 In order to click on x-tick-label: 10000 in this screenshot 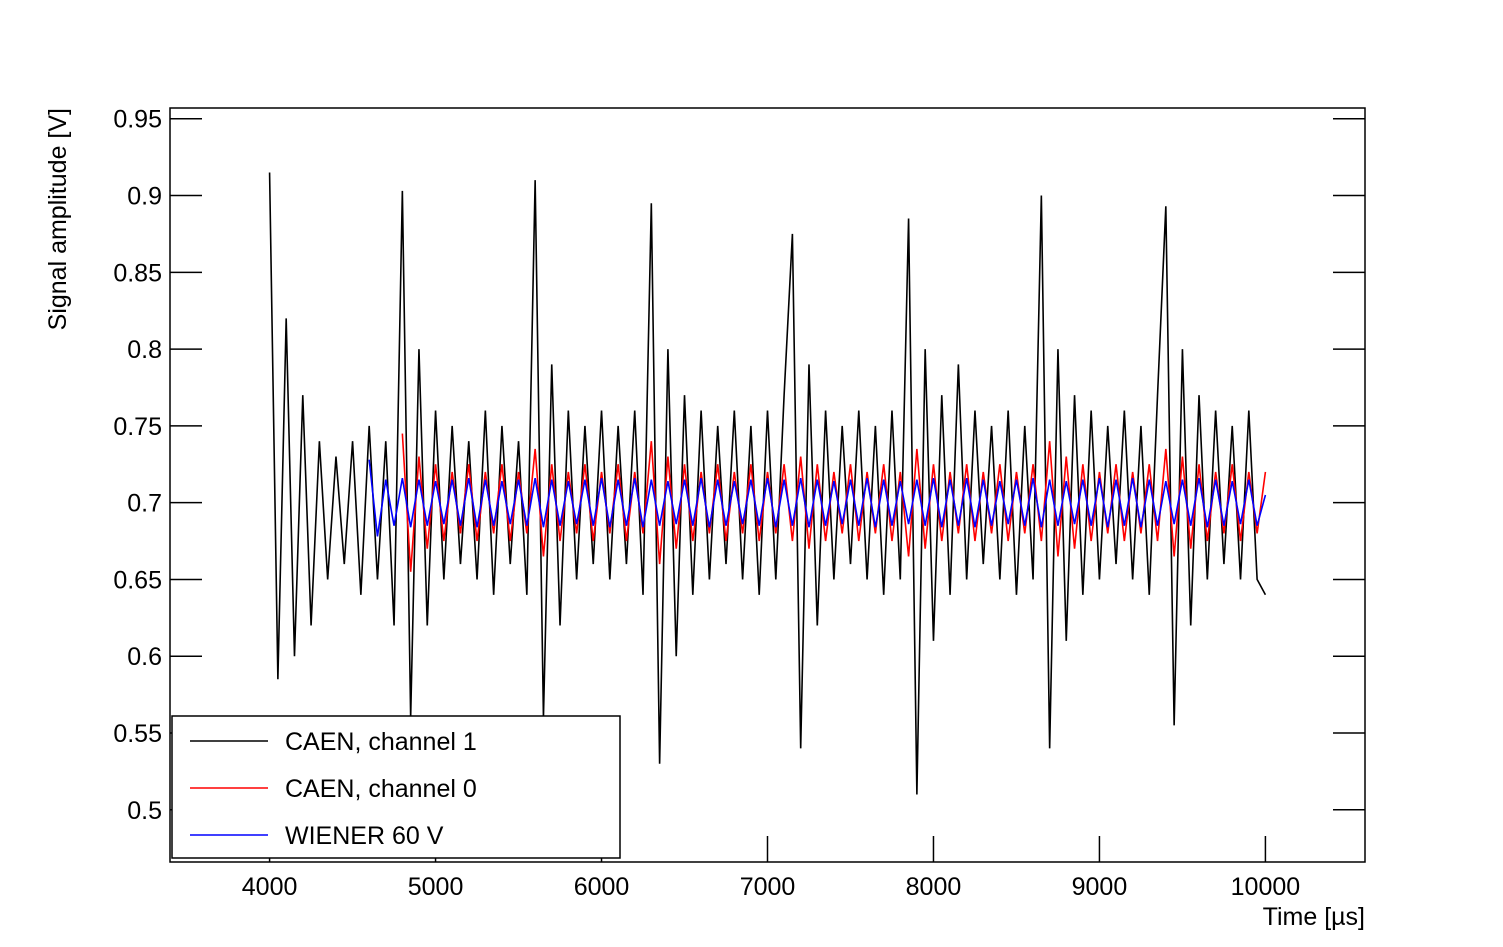, I will do `click(1266, 887)`.